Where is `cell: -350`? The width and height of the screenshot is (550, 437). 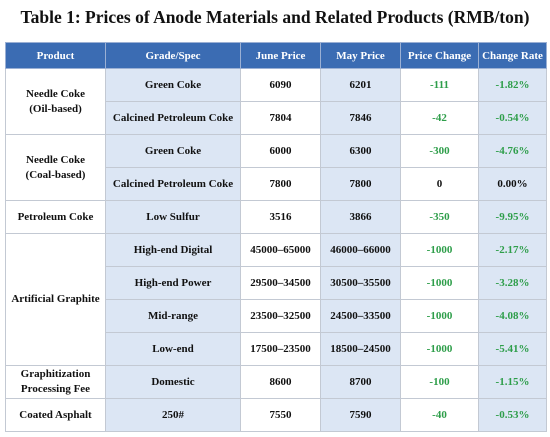
cell: -350 is located at coordinates (439, 217).